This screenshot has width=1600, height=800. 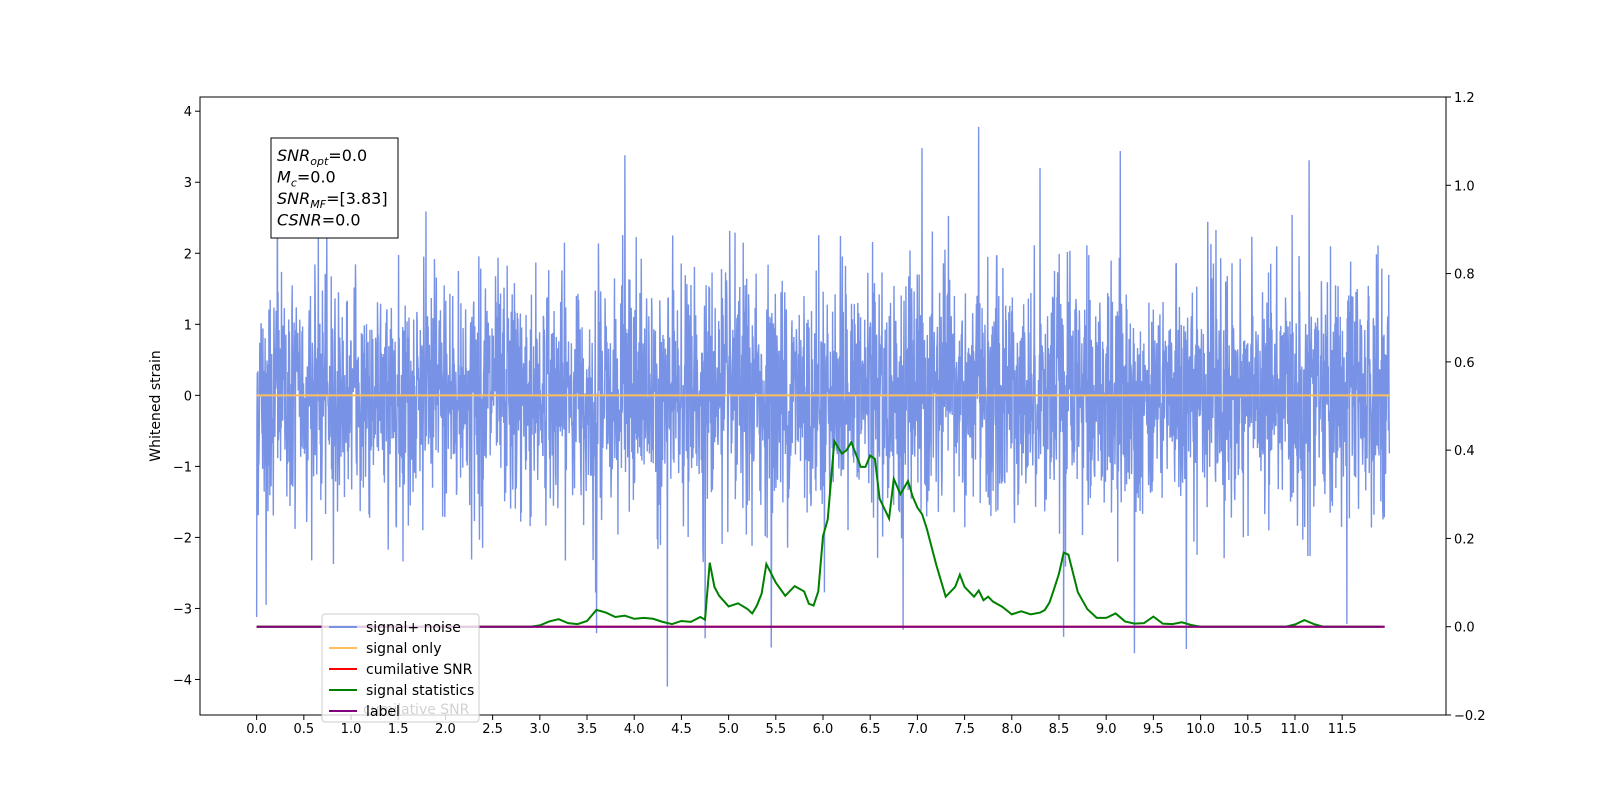 What do you see at coordinates (539, 729) in the screenshot?
I see `x-tick-label: 3.0` at bounding box center [539, 729].